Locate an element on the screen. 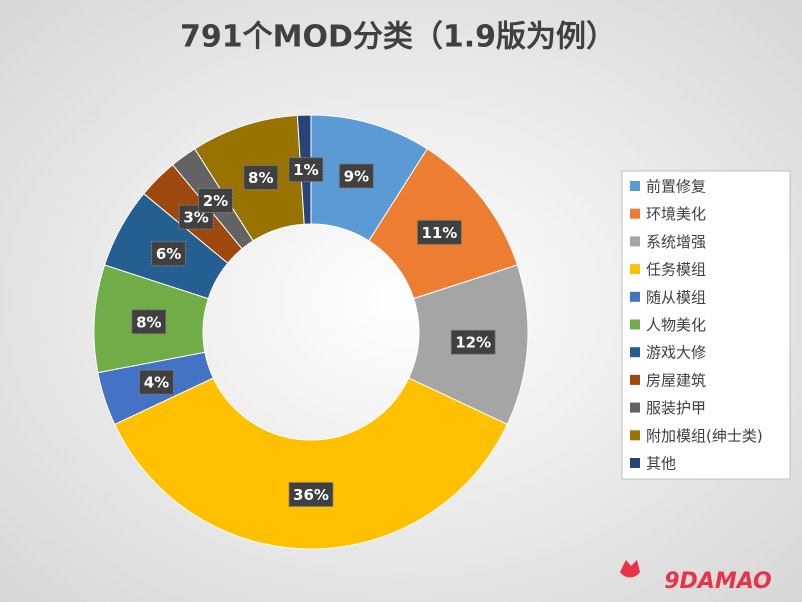 The width and height of the screenshot is (802, 602). data-label-text: 36% is located at coordinates (311, 495).